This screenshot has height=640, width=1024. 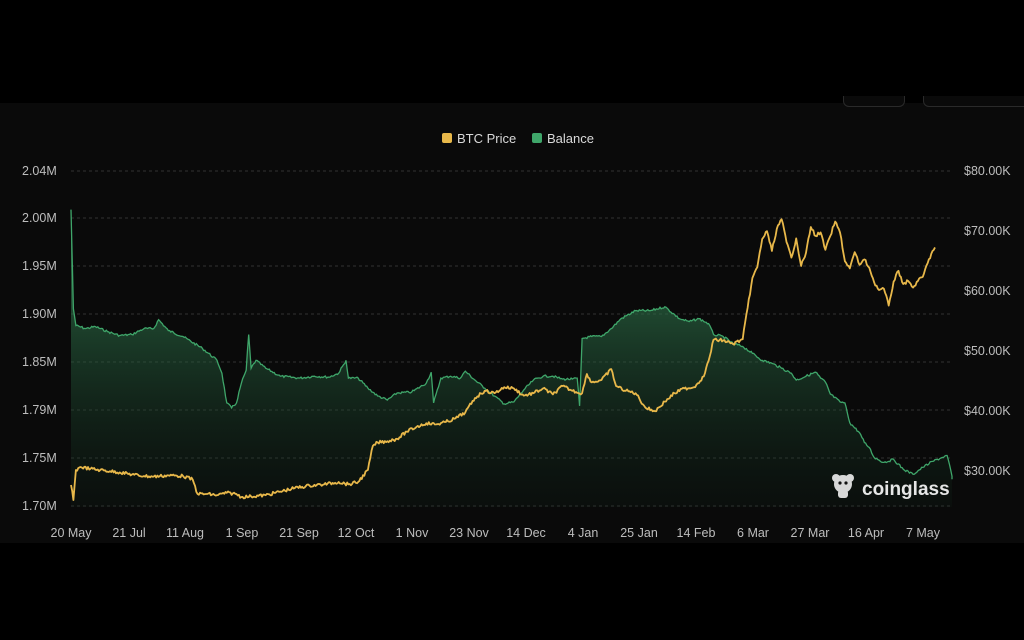 What do you see at coordinates (537, 138) in the screenshot?
I see `legend-swatch-balance` at bounding box center [537, 138].